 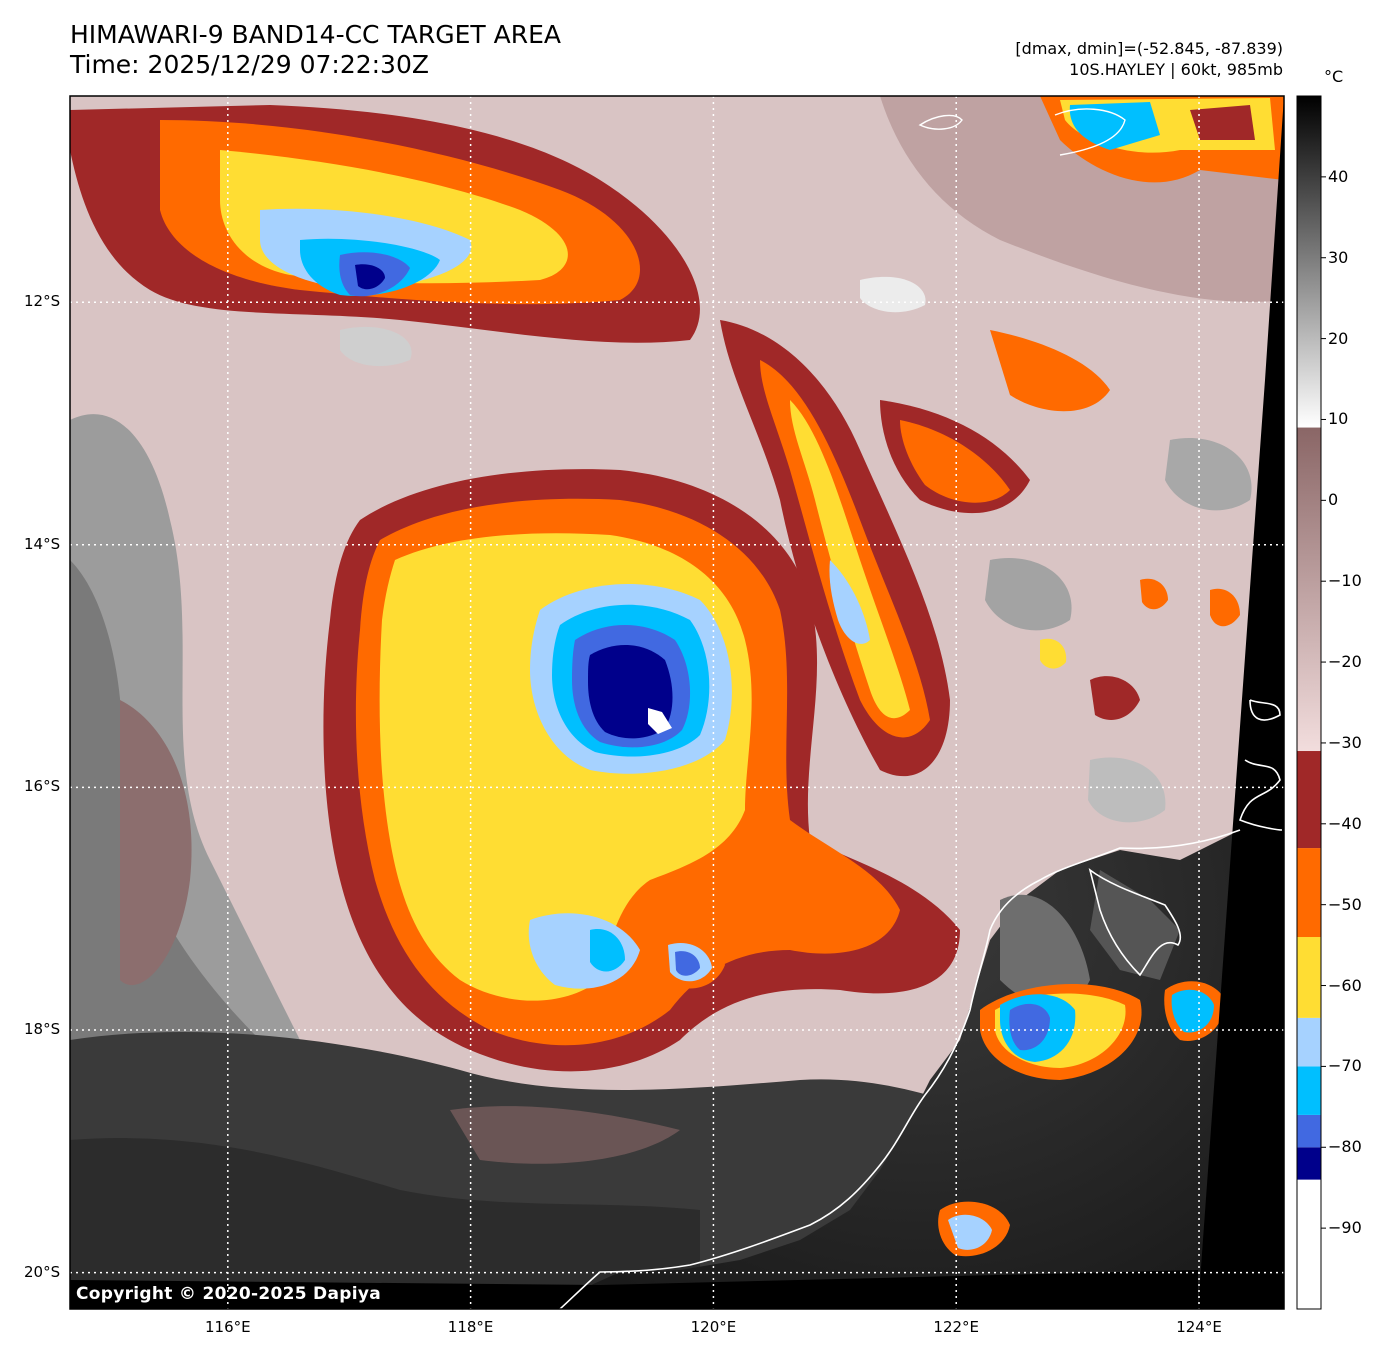 What do you see at coordinates (1345, 1147) in the screenshot?
I see `colorbar-tick-label: −80` at bounding box center [1345, 1147].